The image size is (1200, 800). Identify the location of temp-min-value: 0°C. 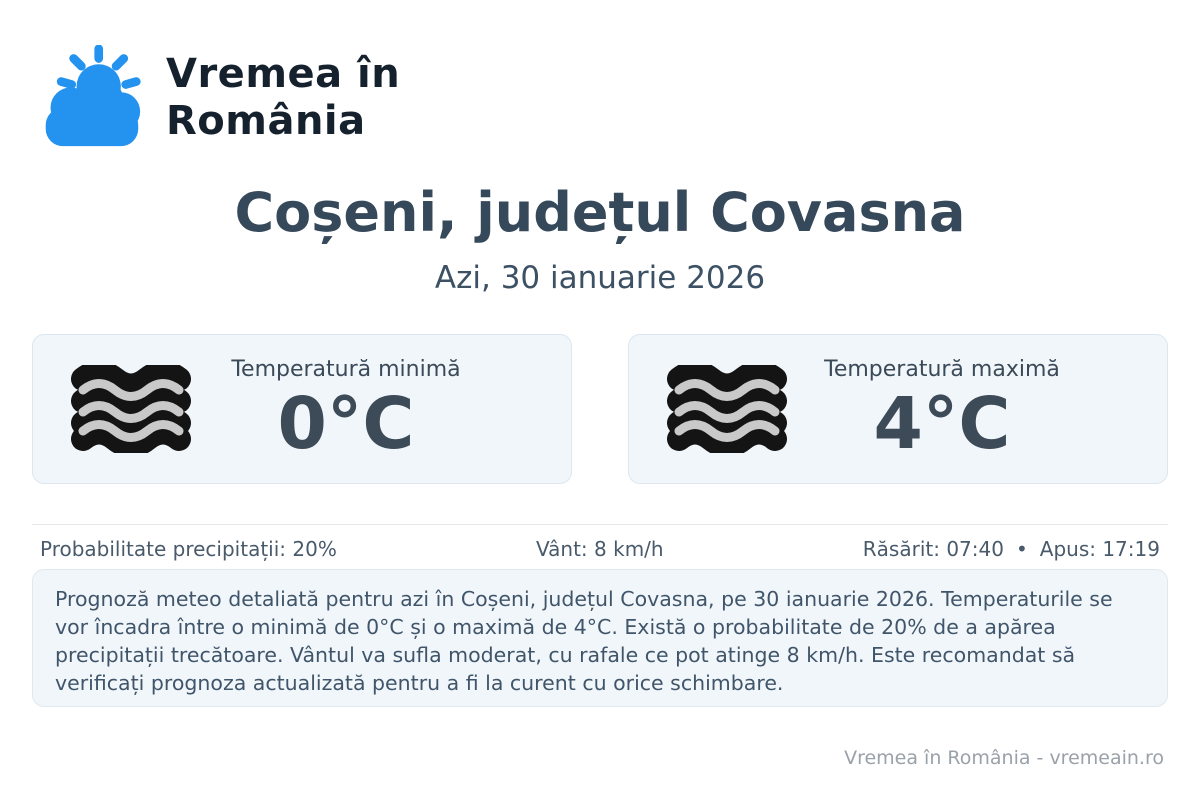
(346, 423).